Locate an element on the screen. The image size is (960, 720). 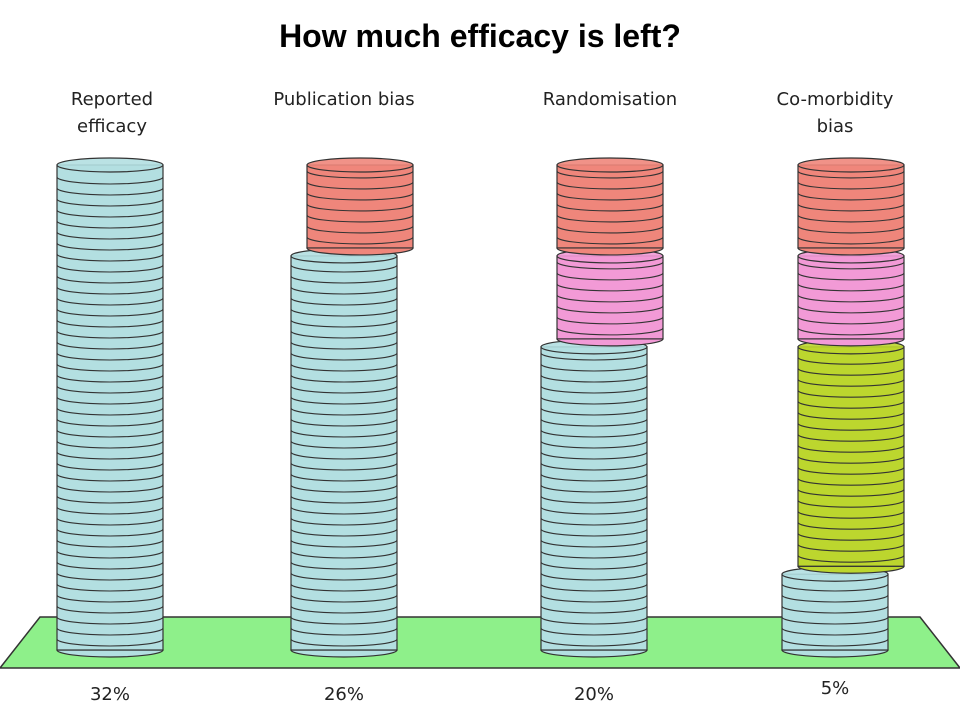
value-label: 20% is located at coordinates (593, 694).